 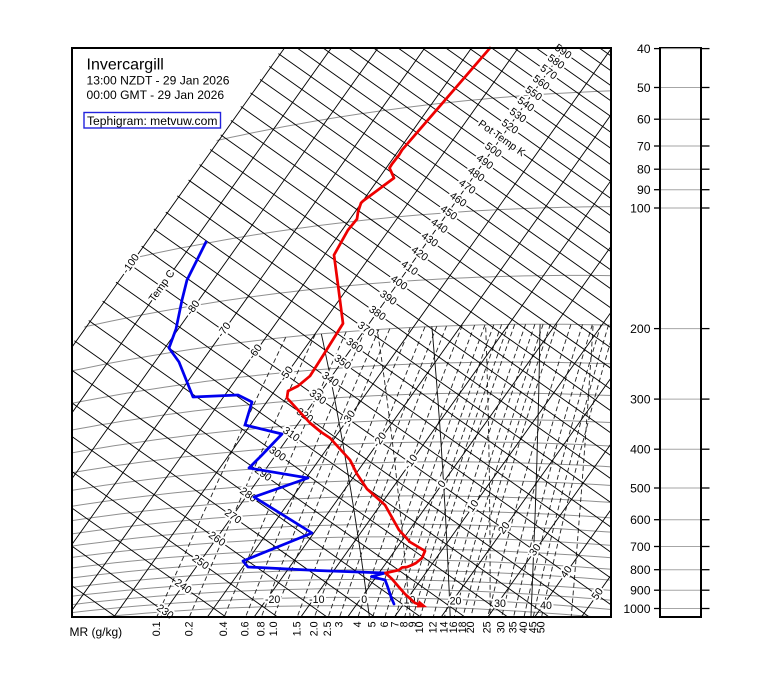 What do you see at coordinates (272, 600) in the screenshot?
I see `svg-text: -20` at bounding box center [272, 600].